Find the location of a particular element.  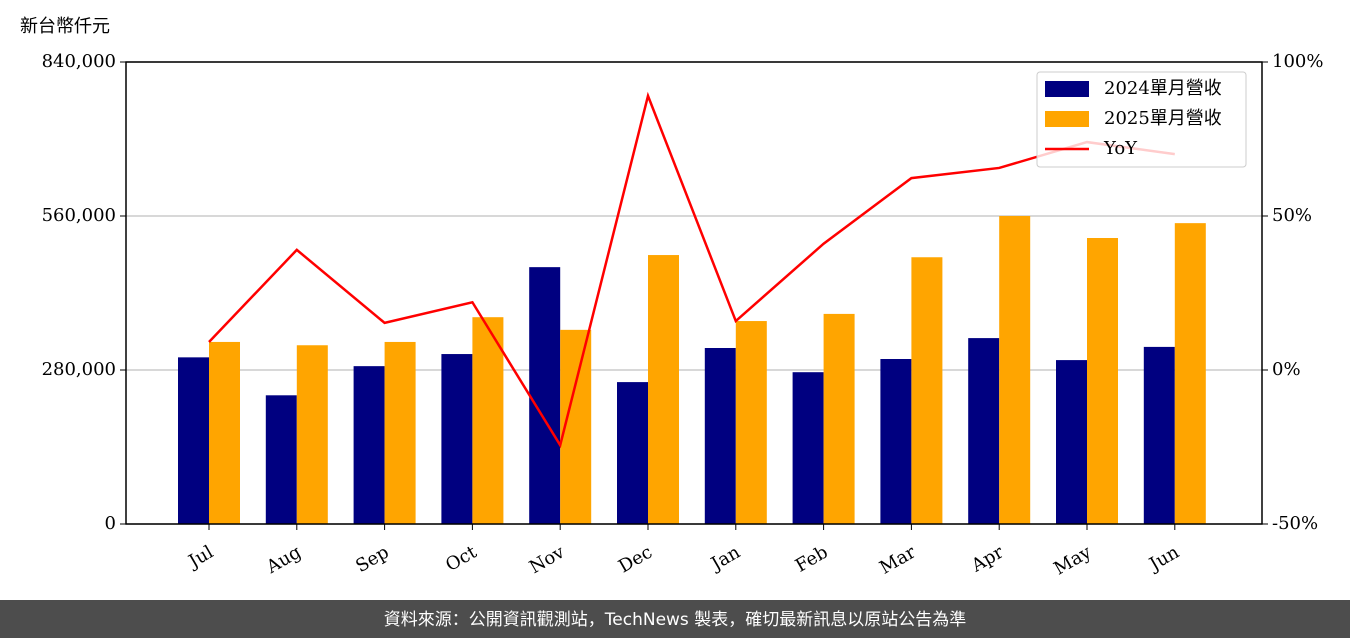

legend-label: 2025單月營收 is located at coordinates (1163, 118).